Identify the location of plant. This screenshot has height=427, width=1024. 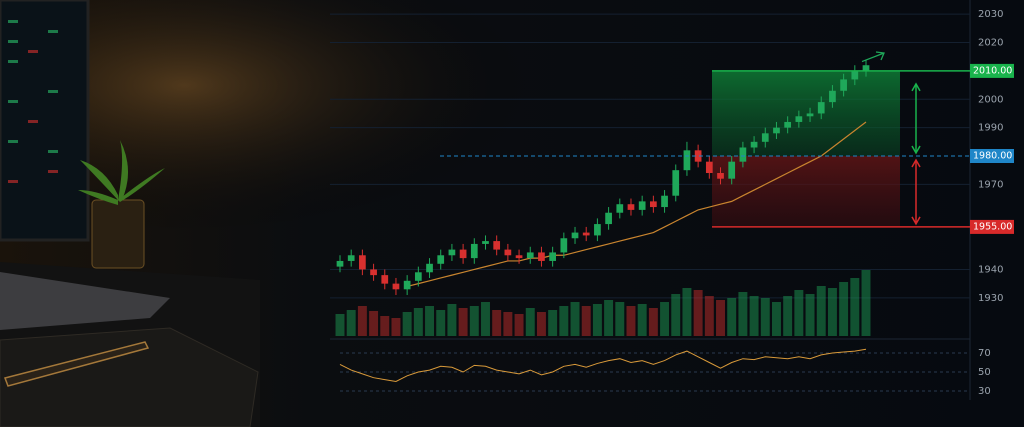
(121, 172).